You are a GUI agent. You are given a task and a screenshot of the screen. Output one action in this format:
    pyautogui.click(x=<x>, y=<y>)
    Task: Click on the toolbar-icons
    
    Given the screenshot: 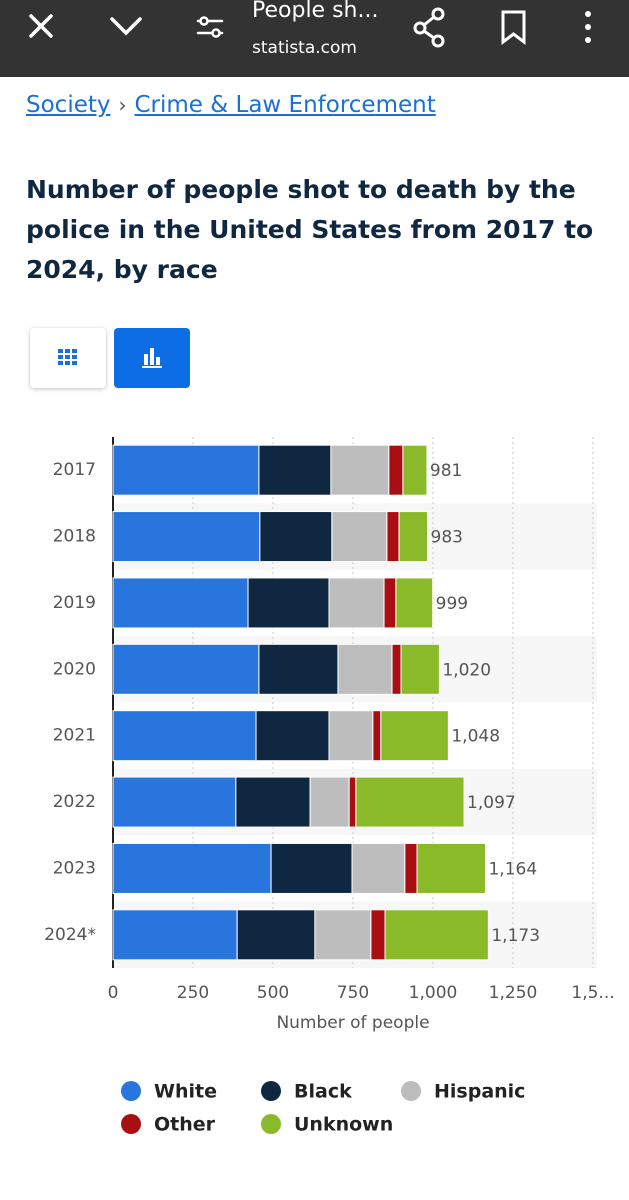 What is the action you would take?
    pyautogui.click(x=310, y=27)
    